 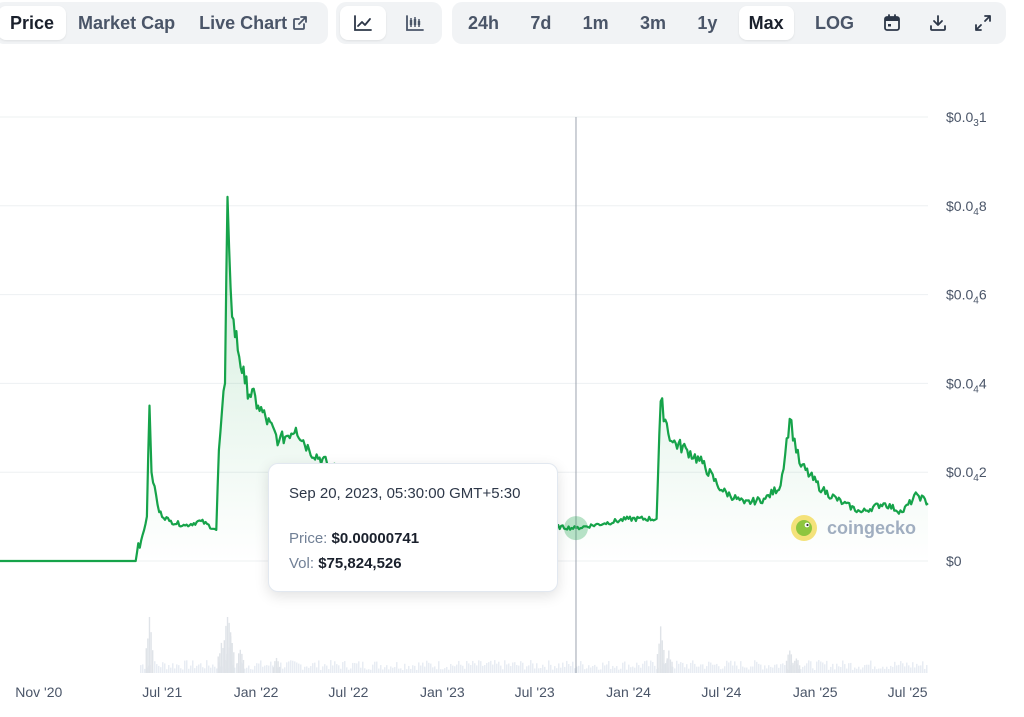 I want to click on x-tick-label: Jul '21, so click(x=162, y=692).